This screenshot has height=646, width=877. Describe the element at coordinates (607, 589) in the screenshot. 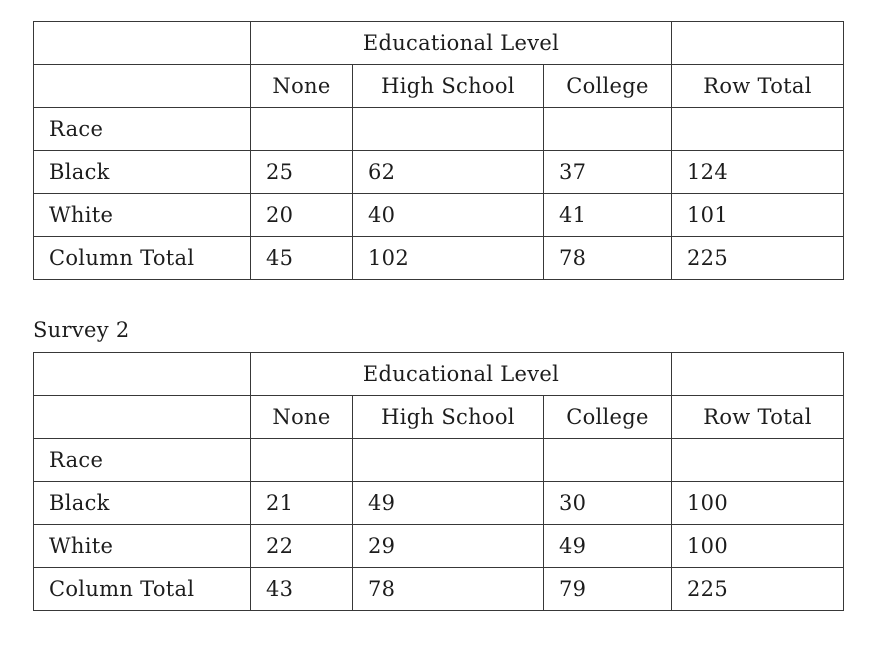

I see `cell-value: 79` at that location.